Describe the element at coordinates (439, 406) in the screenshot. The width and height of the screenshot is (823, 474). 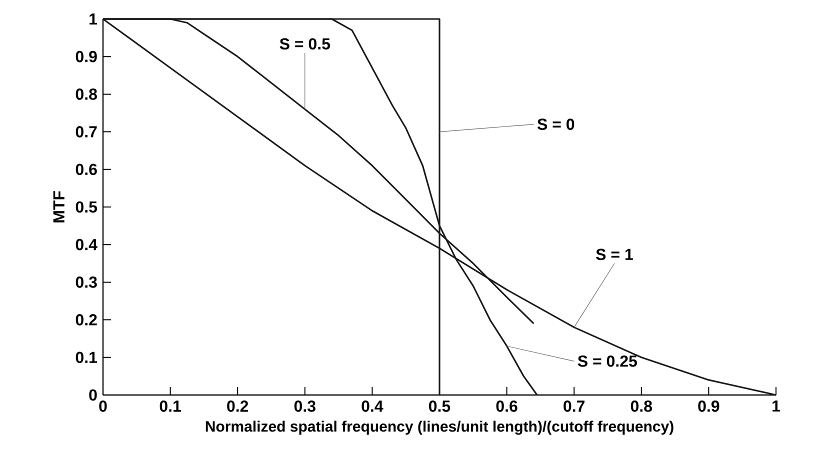
I see `x-tick-label: 0.5` at that location.